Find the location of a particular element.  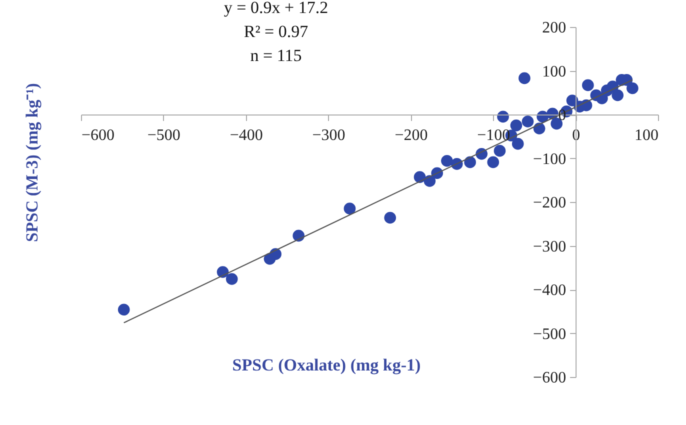

y-axis-title: SPSC (M-3) (mg kg⁻¹) is located at coordinates (32, 162).